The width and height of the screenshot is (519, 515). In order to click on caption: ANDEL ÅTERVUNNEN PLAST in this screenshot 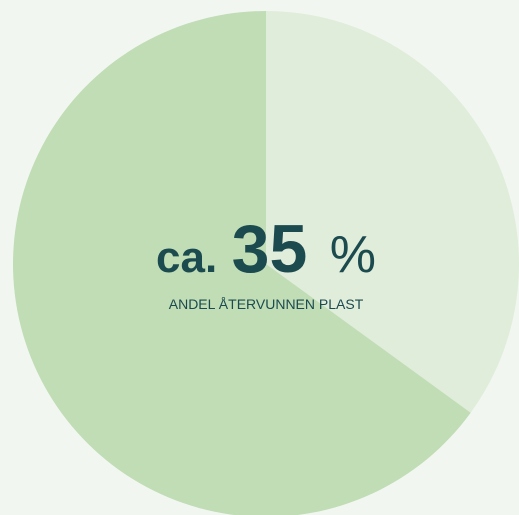, I will do `click(266, 304)`.